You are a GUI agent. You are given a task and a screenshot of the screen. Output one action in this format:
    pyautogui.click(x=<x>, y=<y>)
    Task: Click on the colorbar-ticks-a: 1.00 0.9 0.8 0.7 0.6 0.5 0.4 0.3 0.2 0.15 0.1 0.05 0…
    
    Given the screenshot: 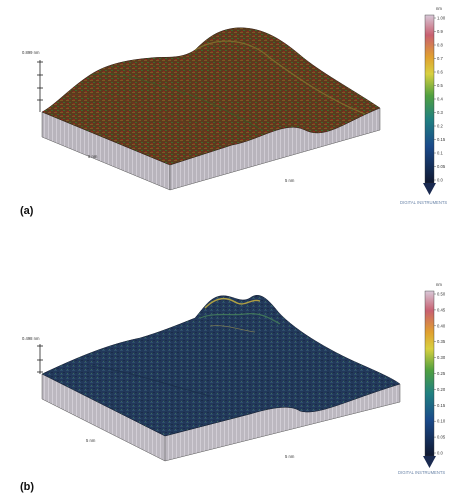 What is the action you would take?
    pyautogui.click(x=440, y=99)
    